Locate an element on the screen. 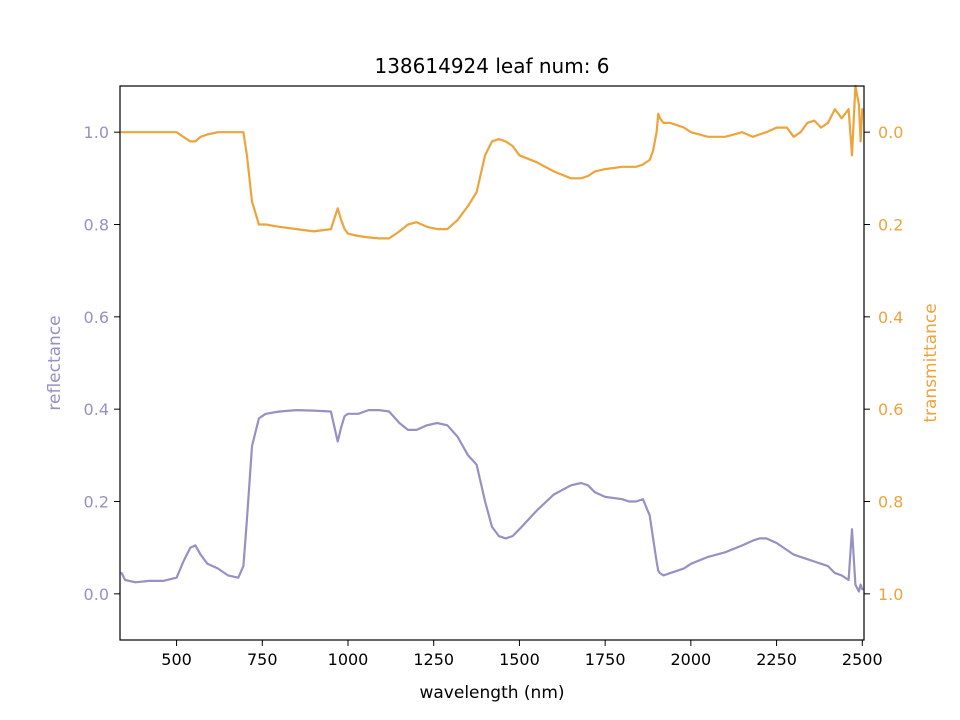 This screenshot has height=720, width=960. x-tick-label: 1750 is located at coordinates (605, 659).